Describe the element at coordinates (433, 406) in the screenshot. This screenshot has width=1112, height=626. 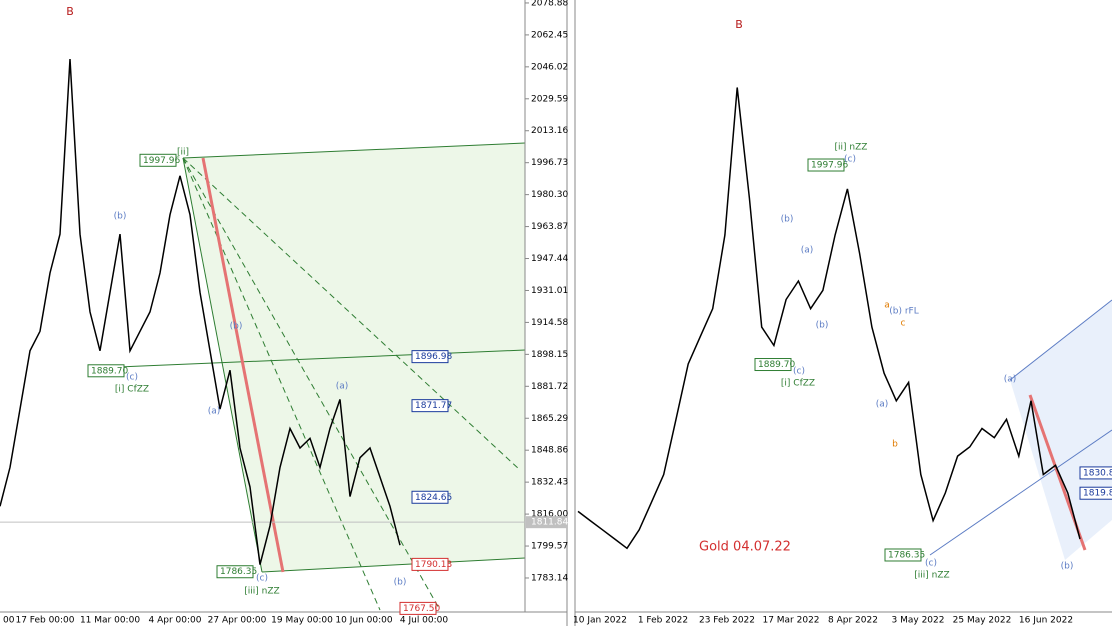
I see `price-label: 1871.77` at that location.